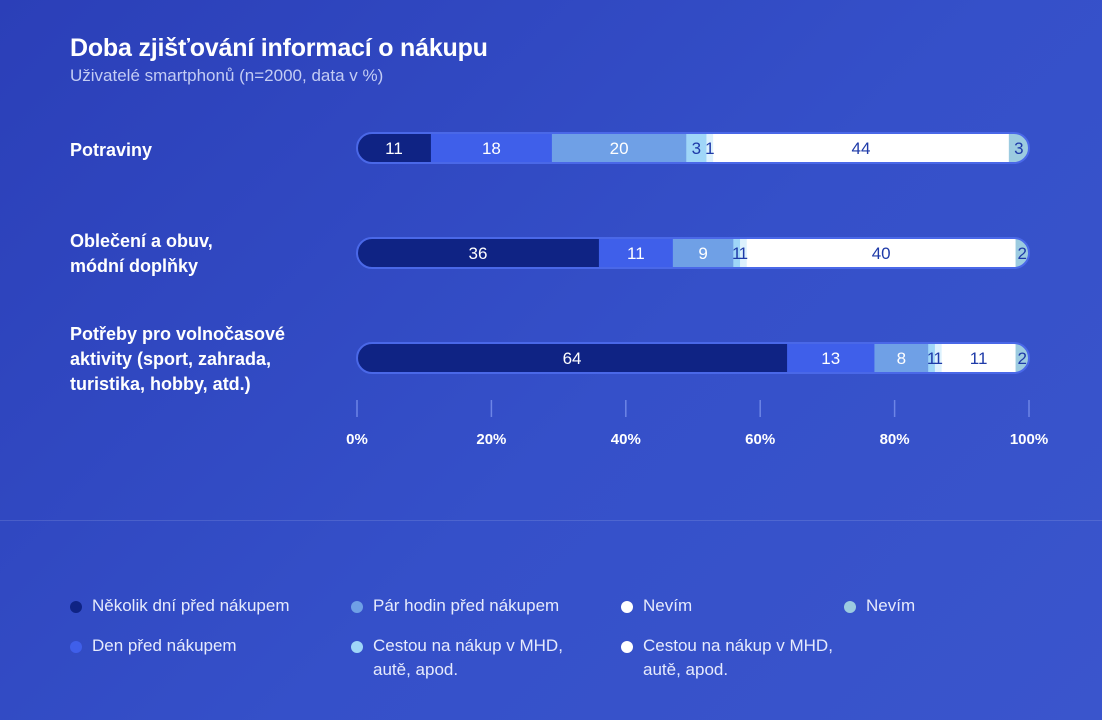 The width and height of the screenshot is (1102, 720). I want to click on bar-data-label: 13, so click(830, 358).